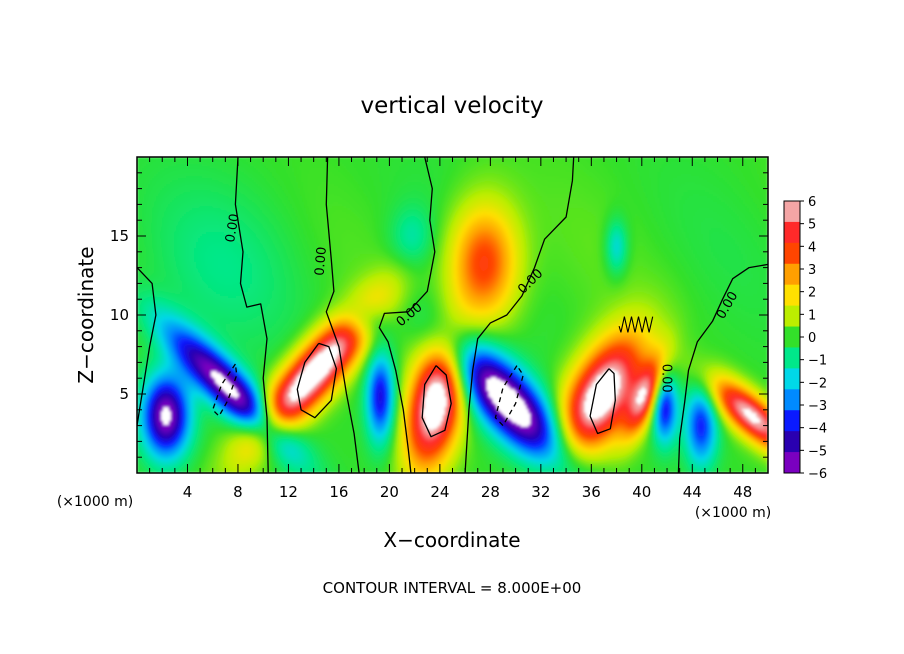 This screenshot has width=904, height=654. I want to click on x-tick-label: 12, so click(288, 492).